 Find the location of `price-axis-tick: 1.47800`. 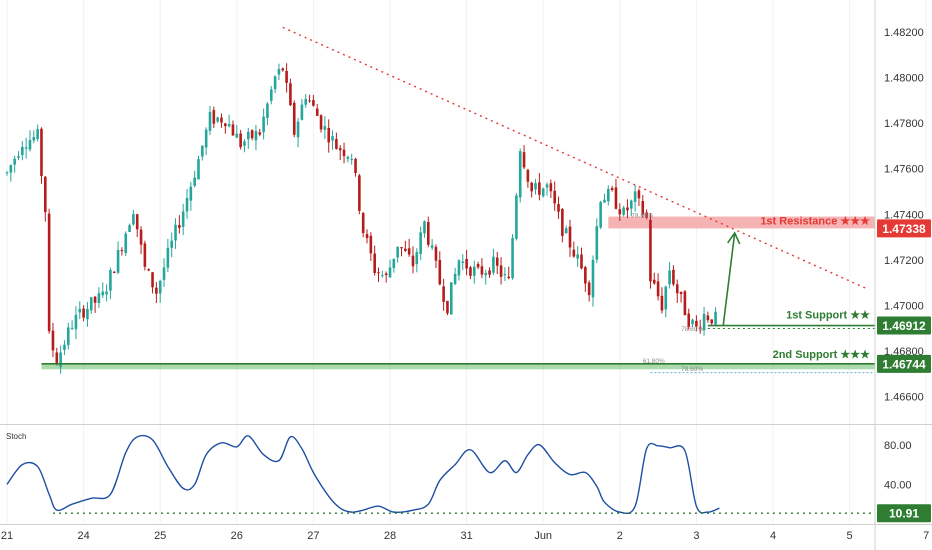

price-axis-tick: 1.47800 is located at coordinates (904, 124).